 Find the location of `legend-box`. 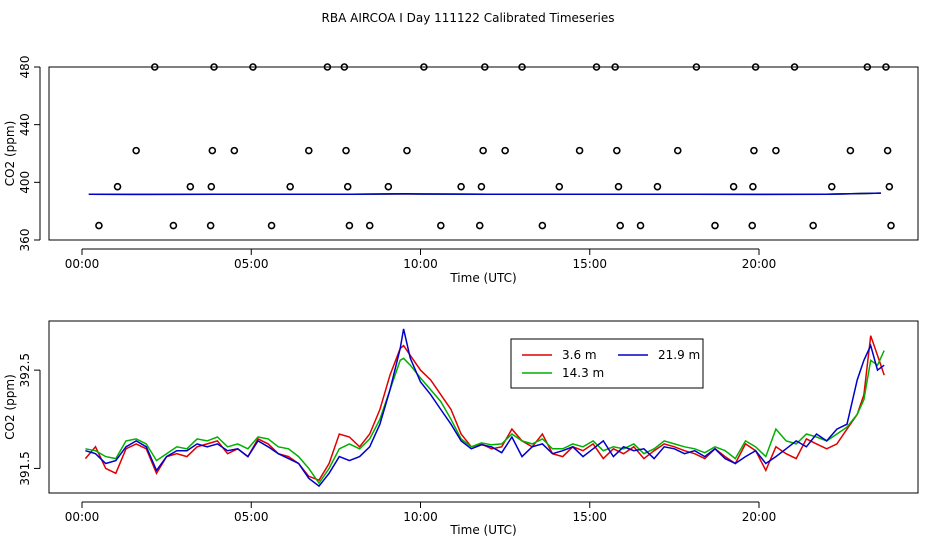

legend-box is located at coordinates (607, 363).